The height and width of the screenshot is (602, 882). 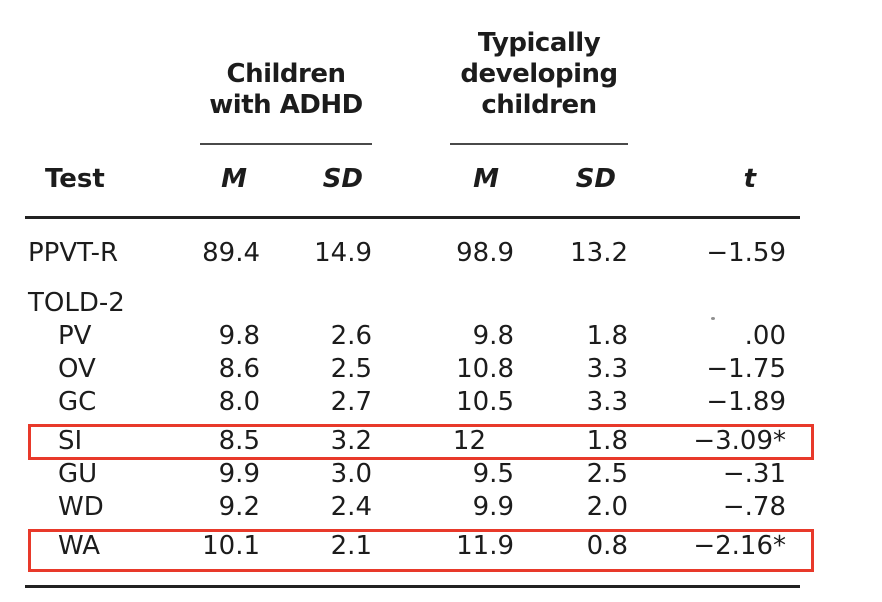 What do you see at coordinates (485, 402) in the screenshot?
I see `cell-typical-m: 10.5` at bounding box center [485, 402].